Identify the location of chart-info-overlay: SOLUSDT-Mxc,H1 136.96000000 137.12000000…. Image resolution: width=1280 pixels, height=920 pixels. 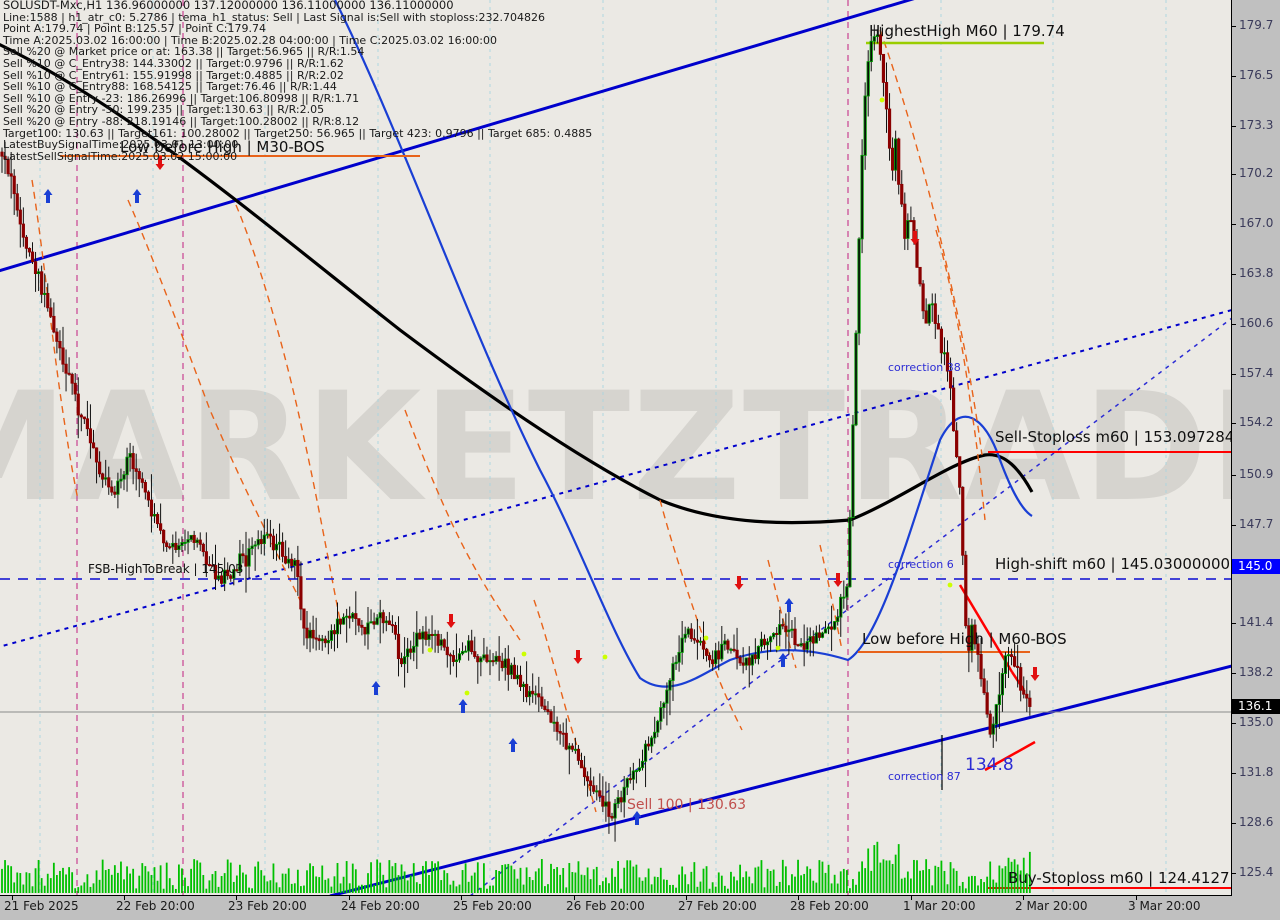
(297, 81).